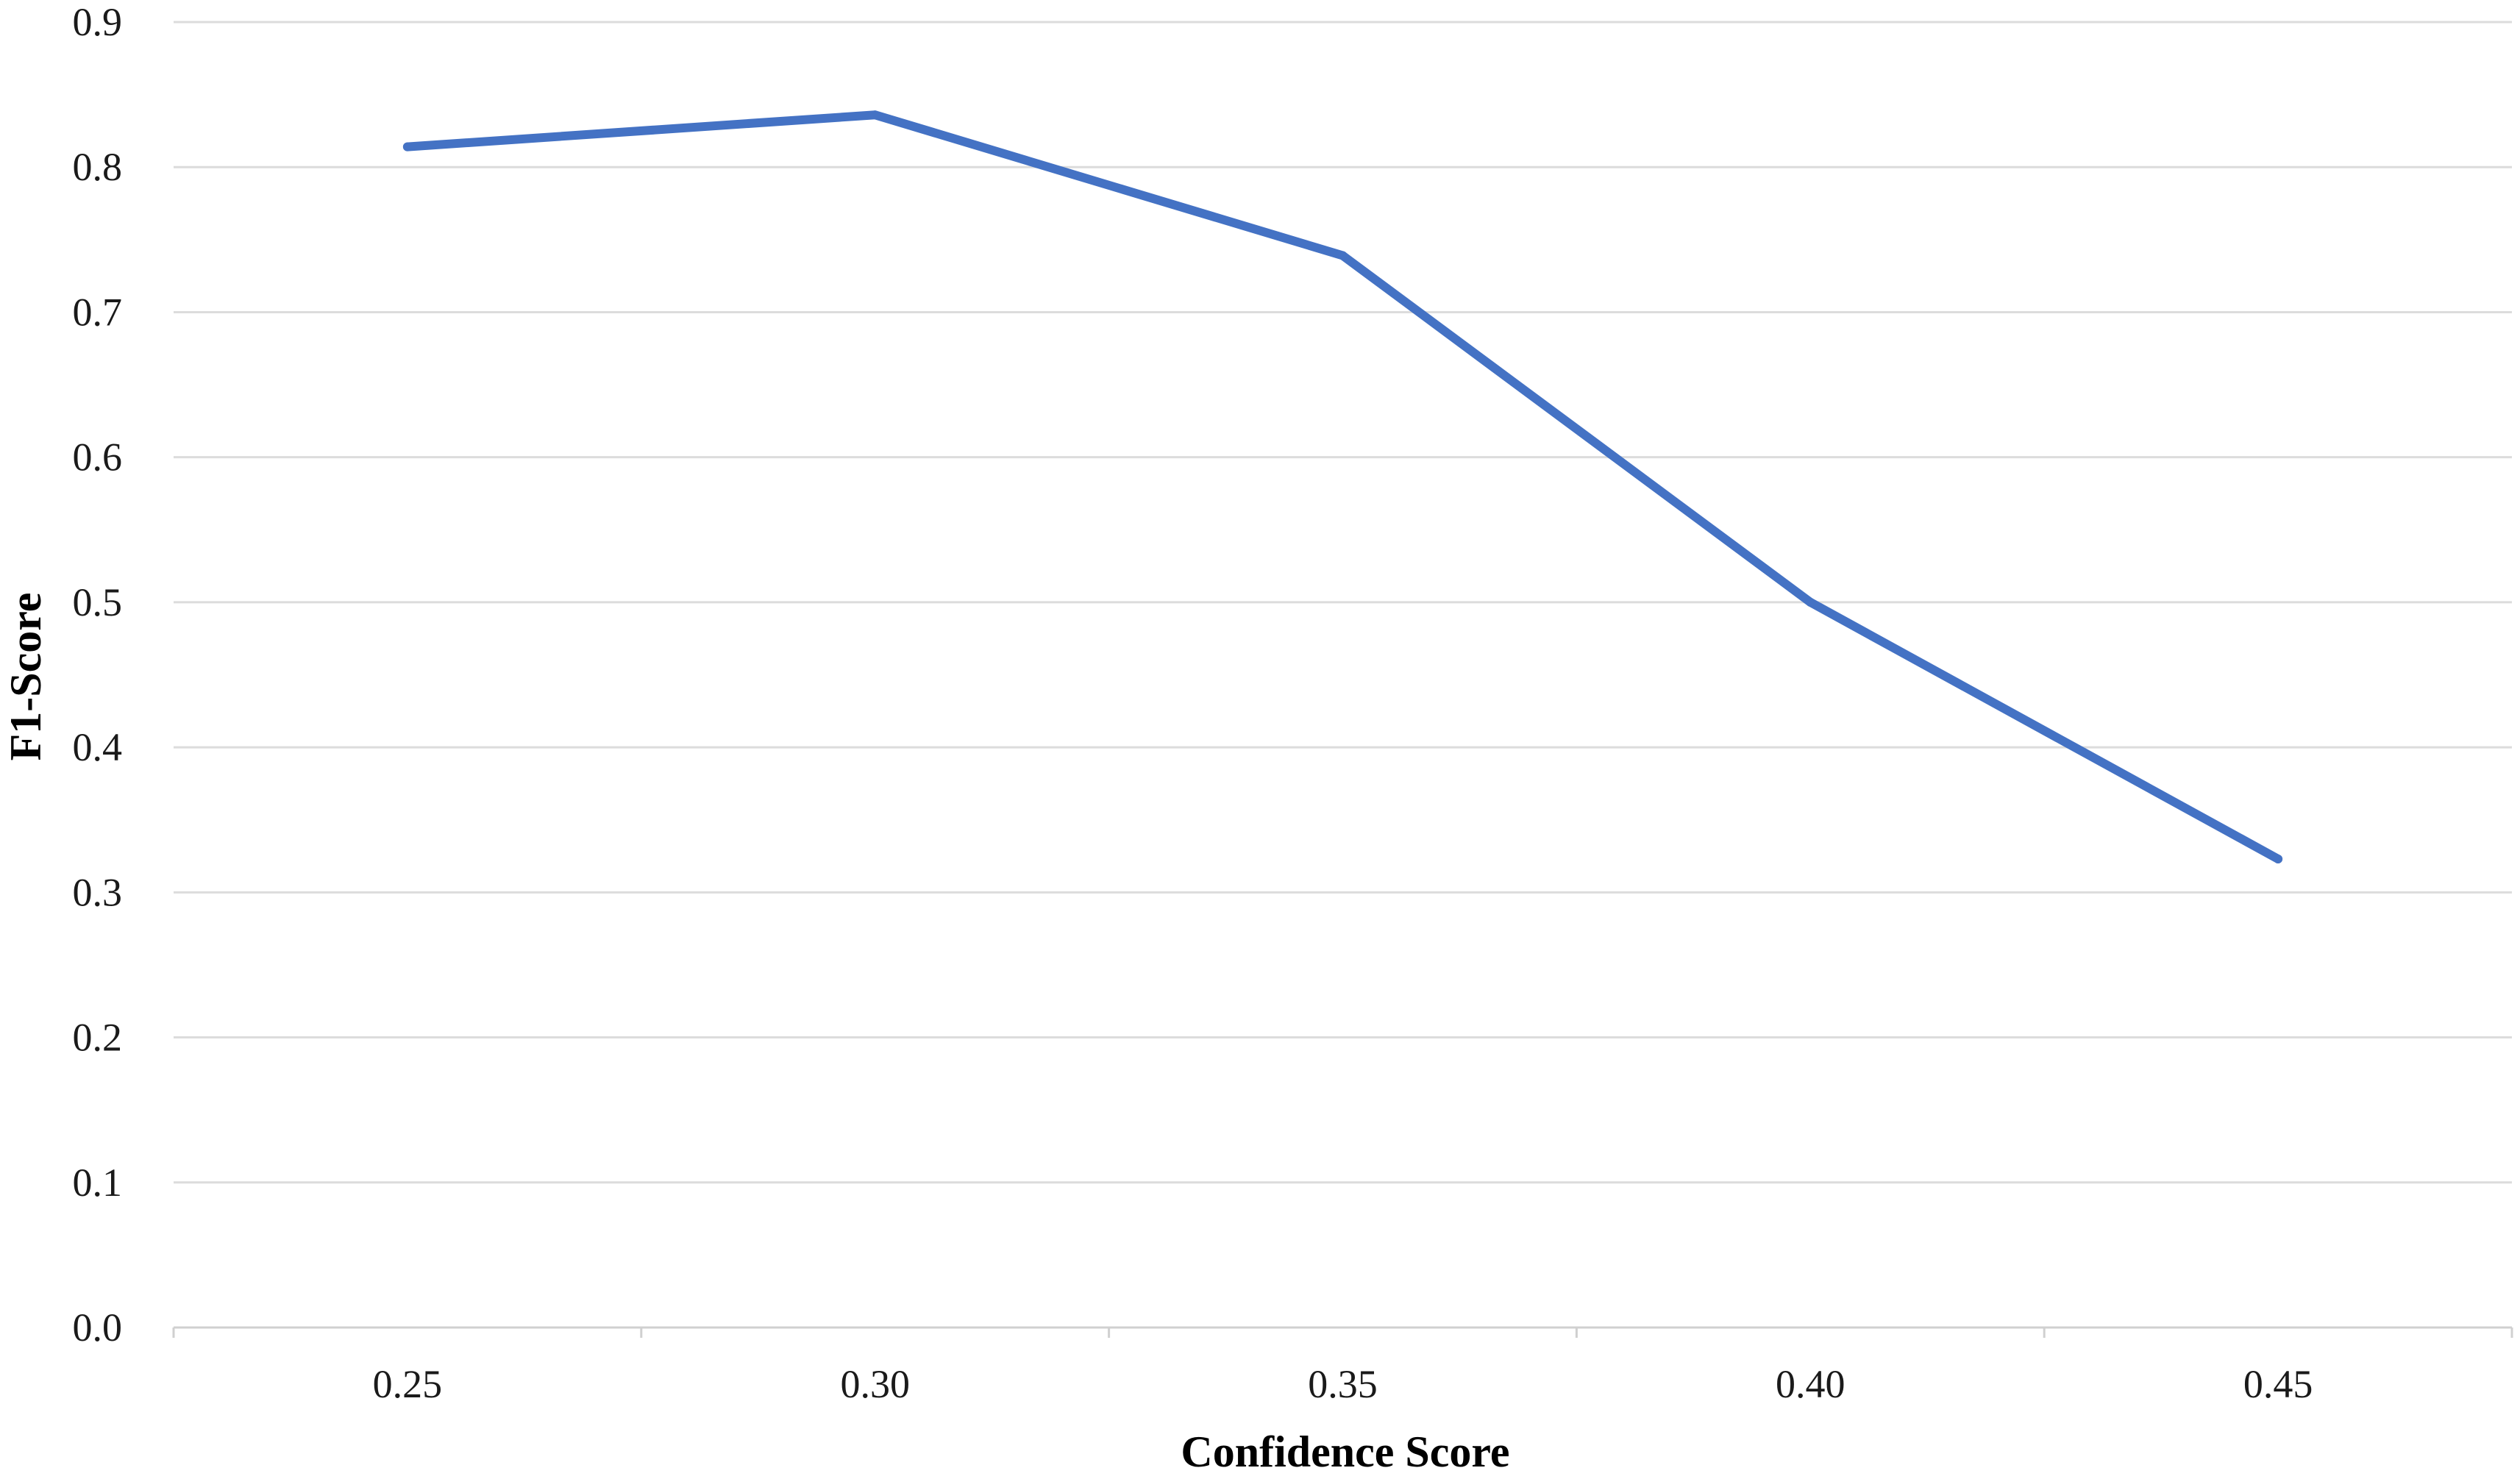 This screenshot has width=2520, height=1479. I want to click on y-tick-label: 0.5, so click(98, 602).